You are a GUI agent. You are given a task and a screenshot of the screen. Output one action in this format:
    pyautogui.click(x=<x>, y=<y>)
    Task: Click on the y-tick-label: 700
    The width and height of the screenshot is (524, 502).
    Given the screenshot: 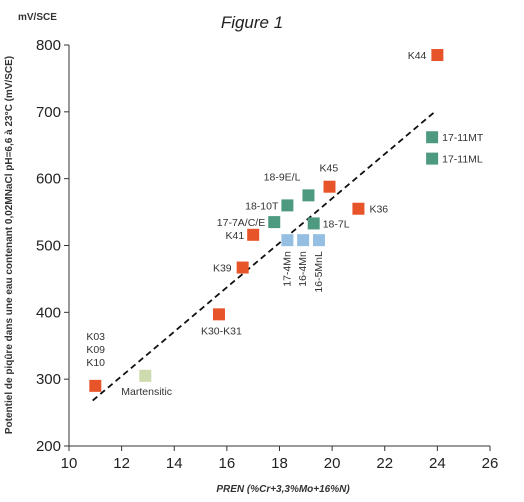 What is the action you would take?
    pyautogui.click(x=48, y=112)
    